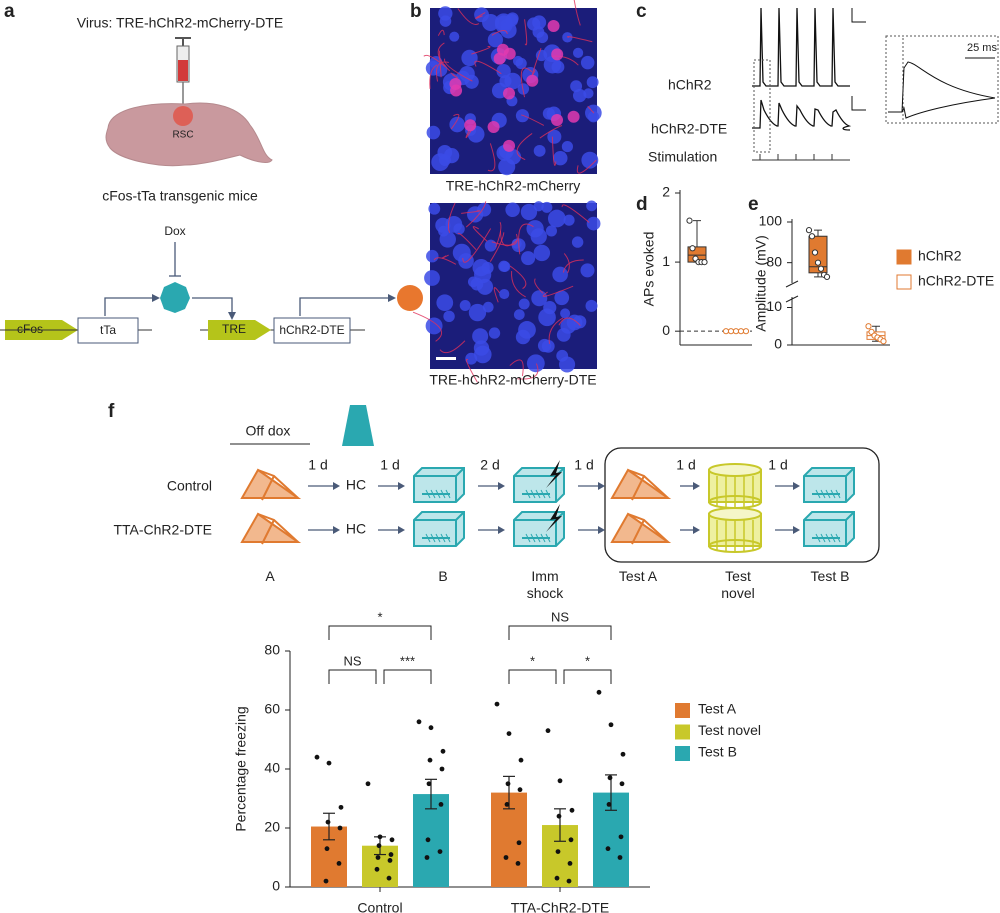 The image size is (1000, 913). I want to click on y-axis-label: Percentage freezing, so click(241, 768).